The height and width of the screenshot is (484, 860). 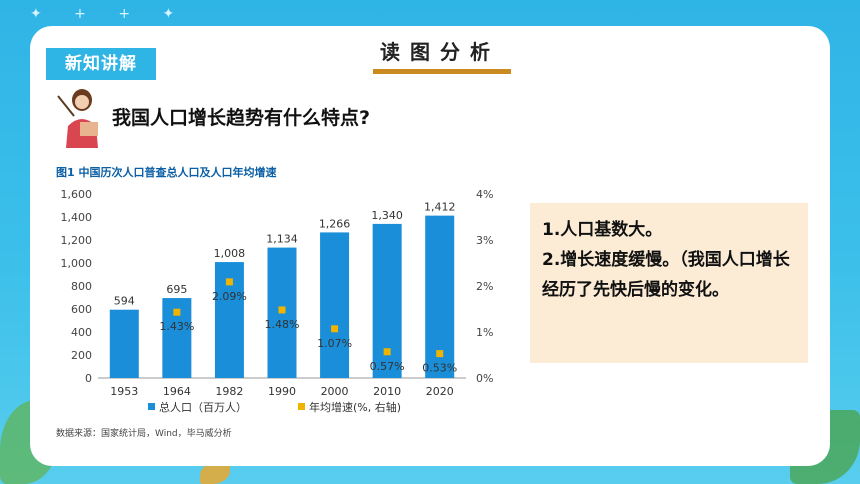 I want to click on legend-rate-swatch, so click(x=301, y=406).